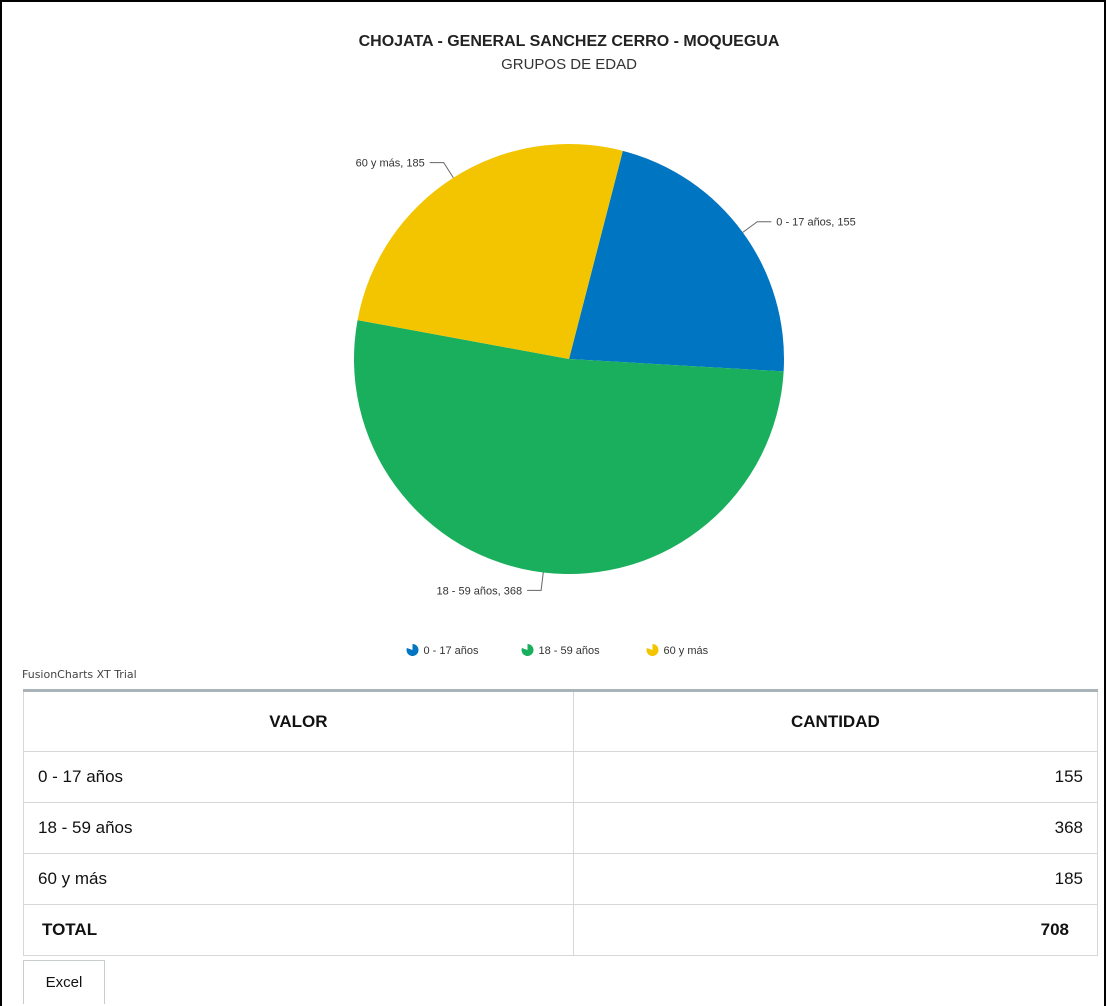 The width and height of the screenshot is (1110, 1006). I want to click on excel-export-button: Excel, so click(64, 982).